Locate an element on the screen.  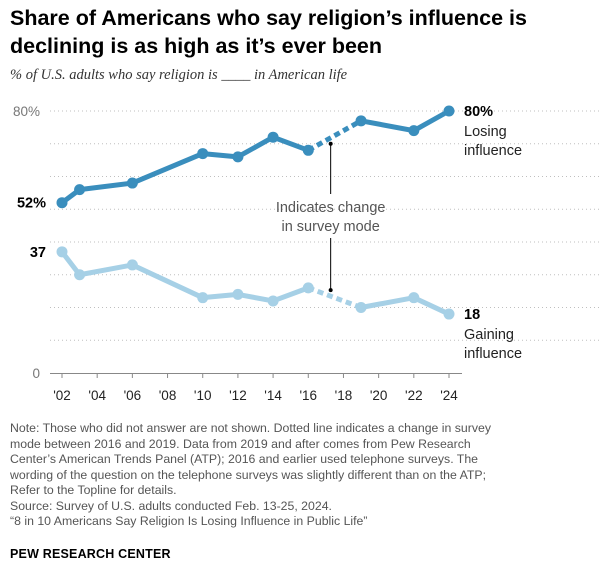
annotation-text: in survey mode is located at coordinates (330, 227).